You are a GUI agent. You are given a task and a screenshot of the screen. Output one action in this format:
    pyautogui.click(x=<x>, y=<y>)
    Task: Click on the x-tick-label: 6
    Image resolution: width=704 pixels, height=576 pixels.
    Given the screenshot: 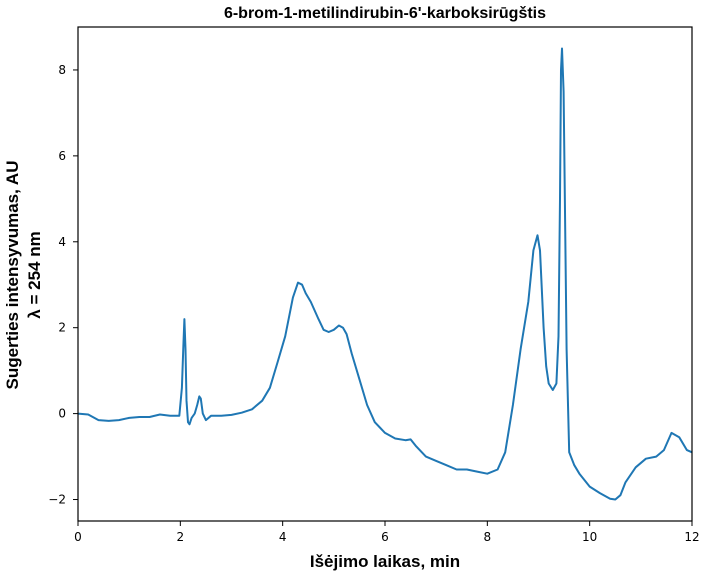 What is the action you would take?
    pyautogui.click(x=385, y=537)
    